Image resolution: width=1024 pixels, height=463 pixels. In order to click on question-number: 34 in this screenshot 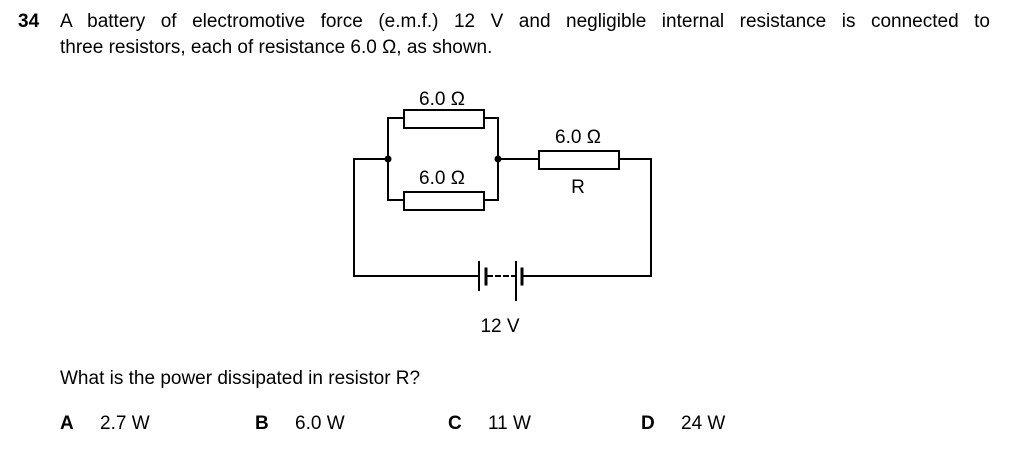, I will do `click(29, 21)`.